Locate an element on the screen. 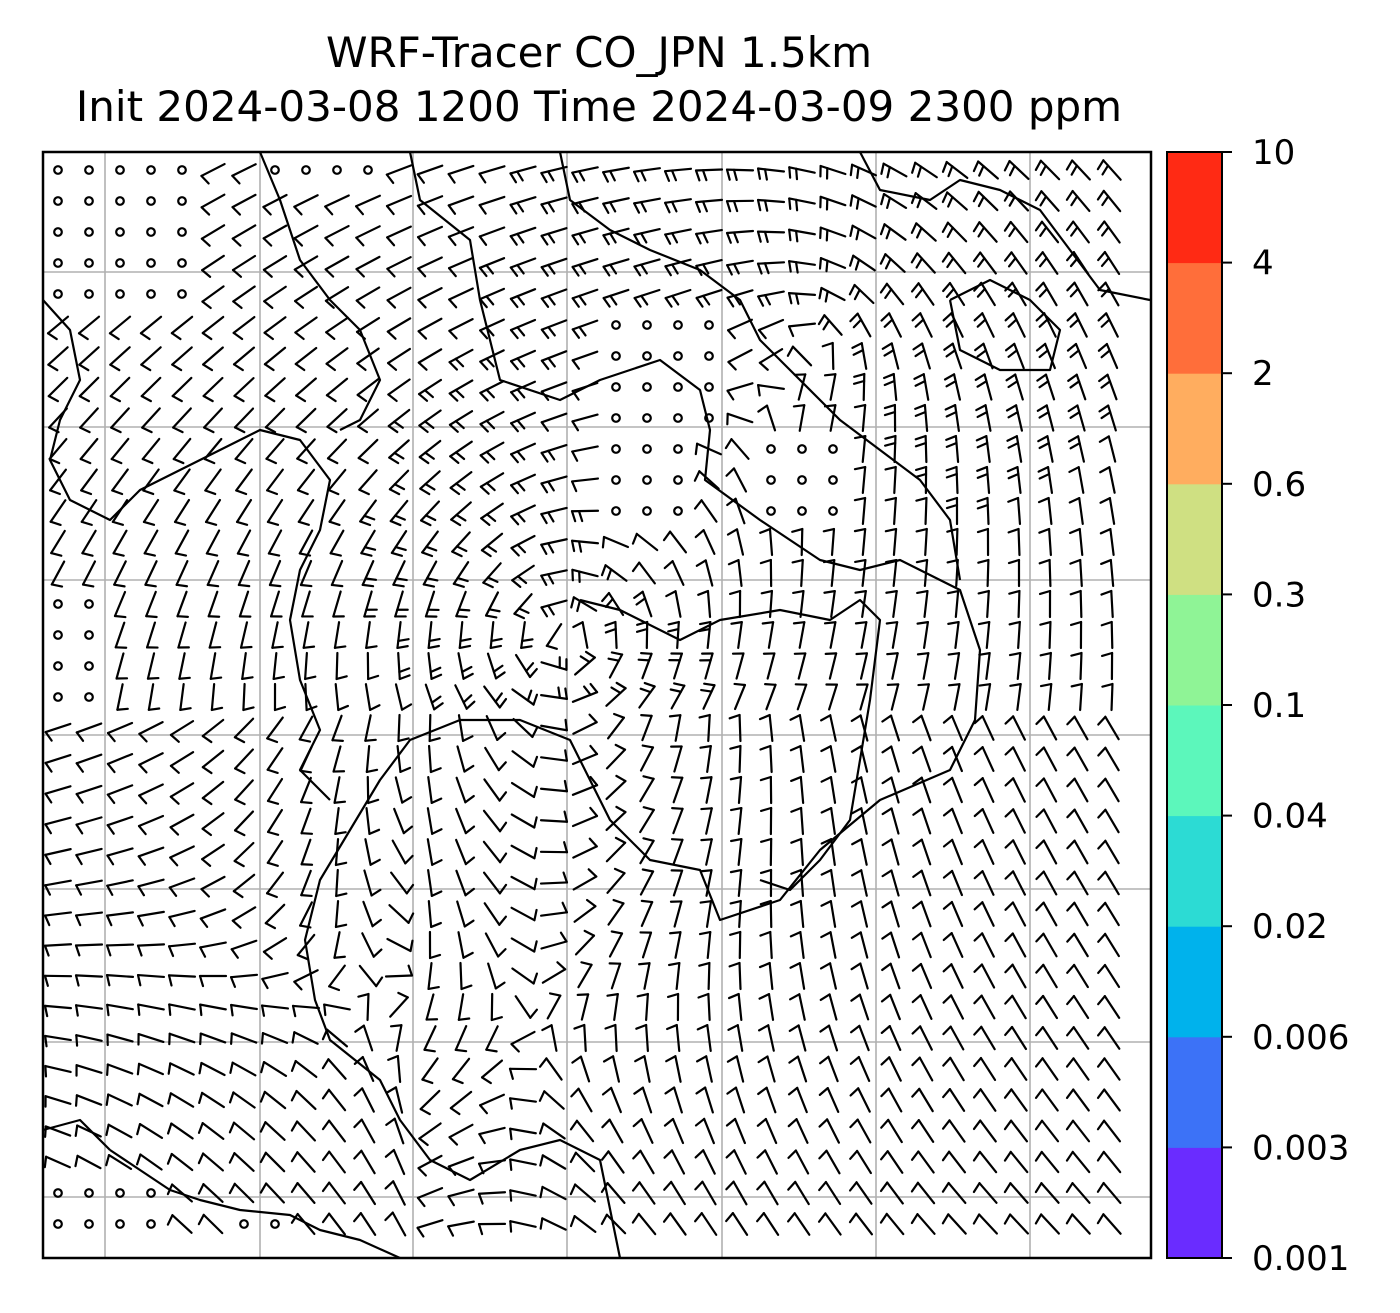  colorbar-tick-label: 4 is located at coordinates (1263, 264).